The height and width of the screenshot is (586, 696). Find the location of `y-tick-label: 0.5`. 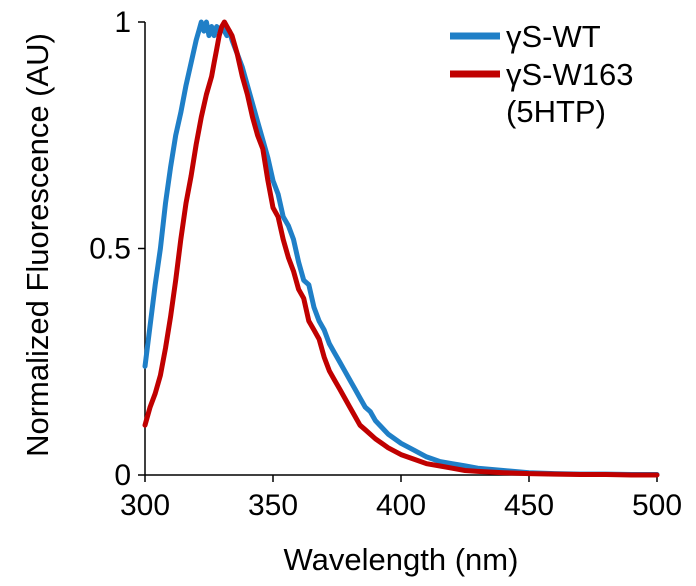

y-tick-label: 0.5 is located at coordinates (110, 249).